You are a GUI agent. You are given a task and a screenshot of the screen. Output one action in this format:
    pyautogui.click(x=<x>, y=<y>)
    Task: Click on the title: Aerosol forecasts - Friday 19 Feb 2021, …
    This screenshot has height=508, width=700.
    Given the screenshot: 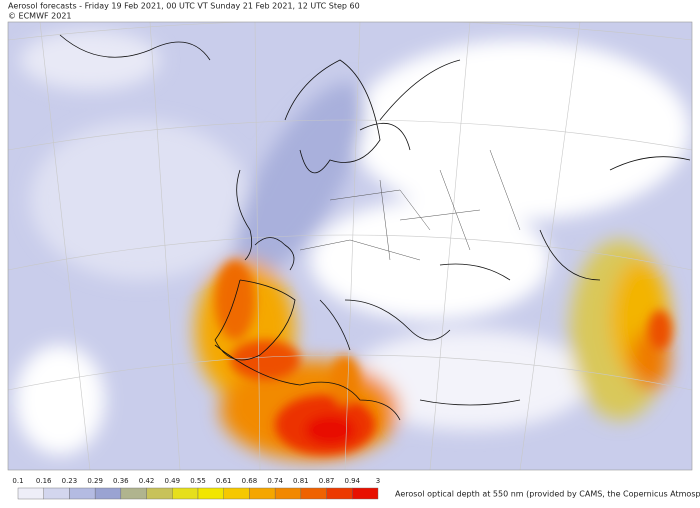 What is the action you would take?
    pyautogui.click(x=184, y=6)
    